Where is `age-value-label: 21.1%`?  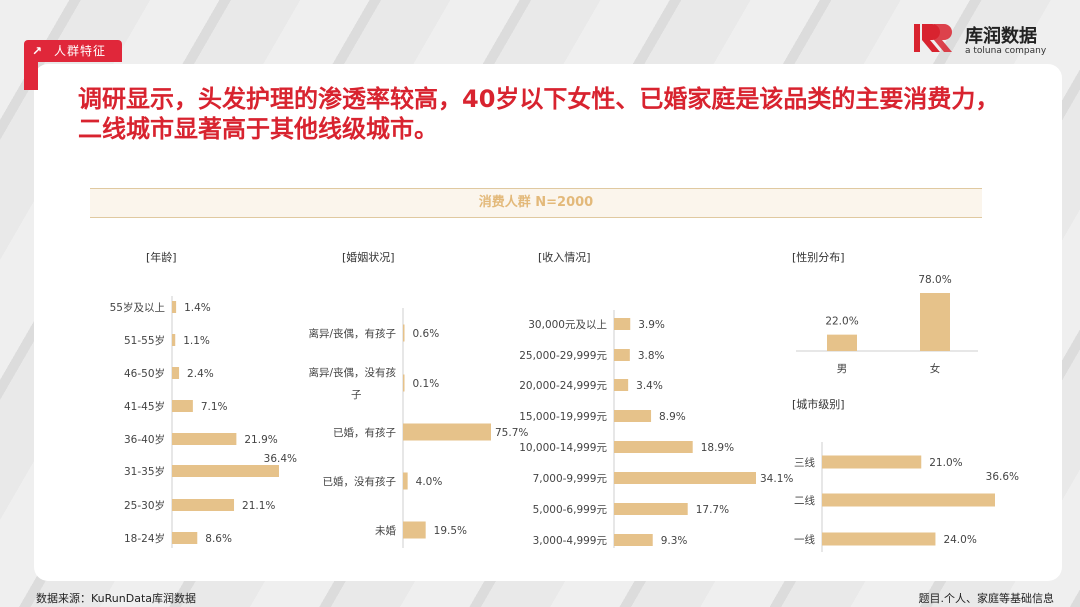 age-value-label: 21.1% is located at coordinates (258, 506).